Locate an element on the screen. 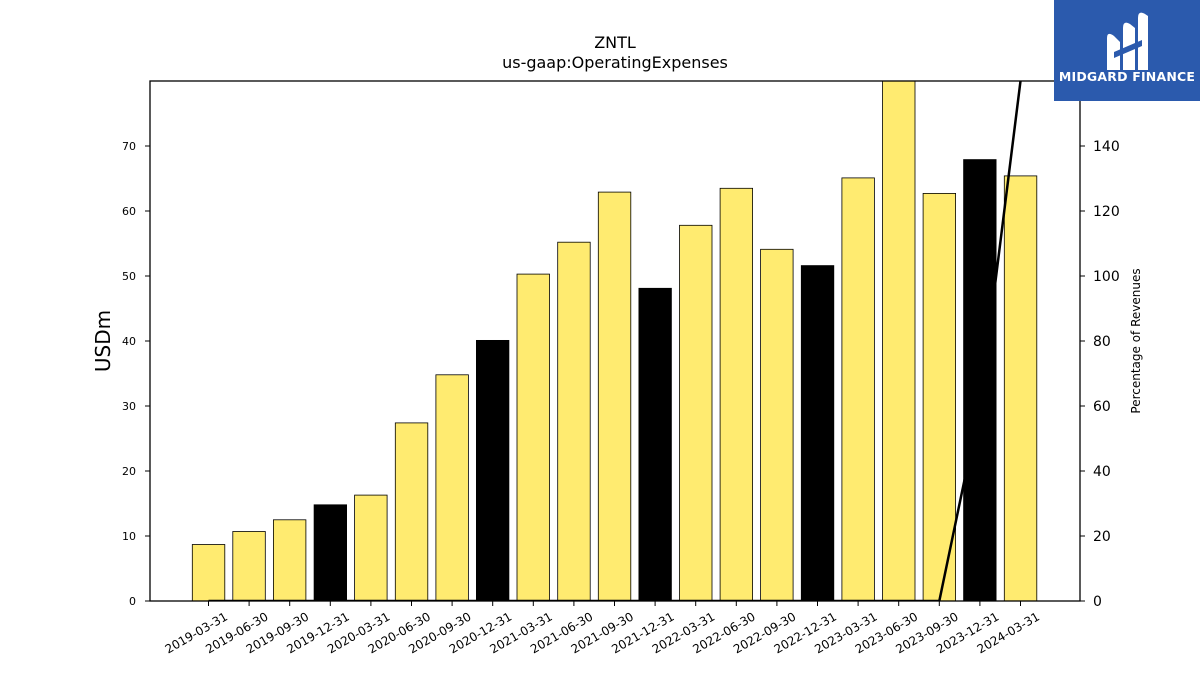 This screenshot has width=1200, height=675. midgard-finance-logo: MIDGARD FINANCE is located at coordinates (1127, 50).